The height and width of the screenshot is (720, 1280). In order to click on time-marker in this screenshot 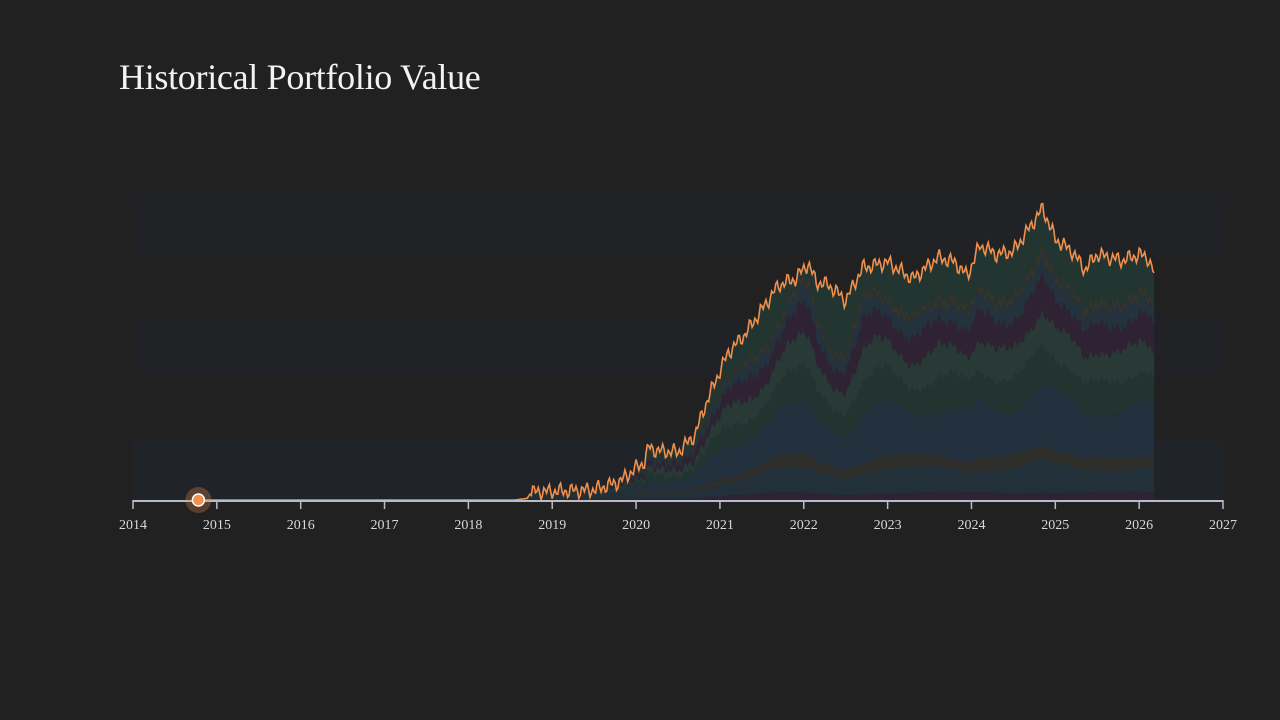, I will do `click(198, 500)`.